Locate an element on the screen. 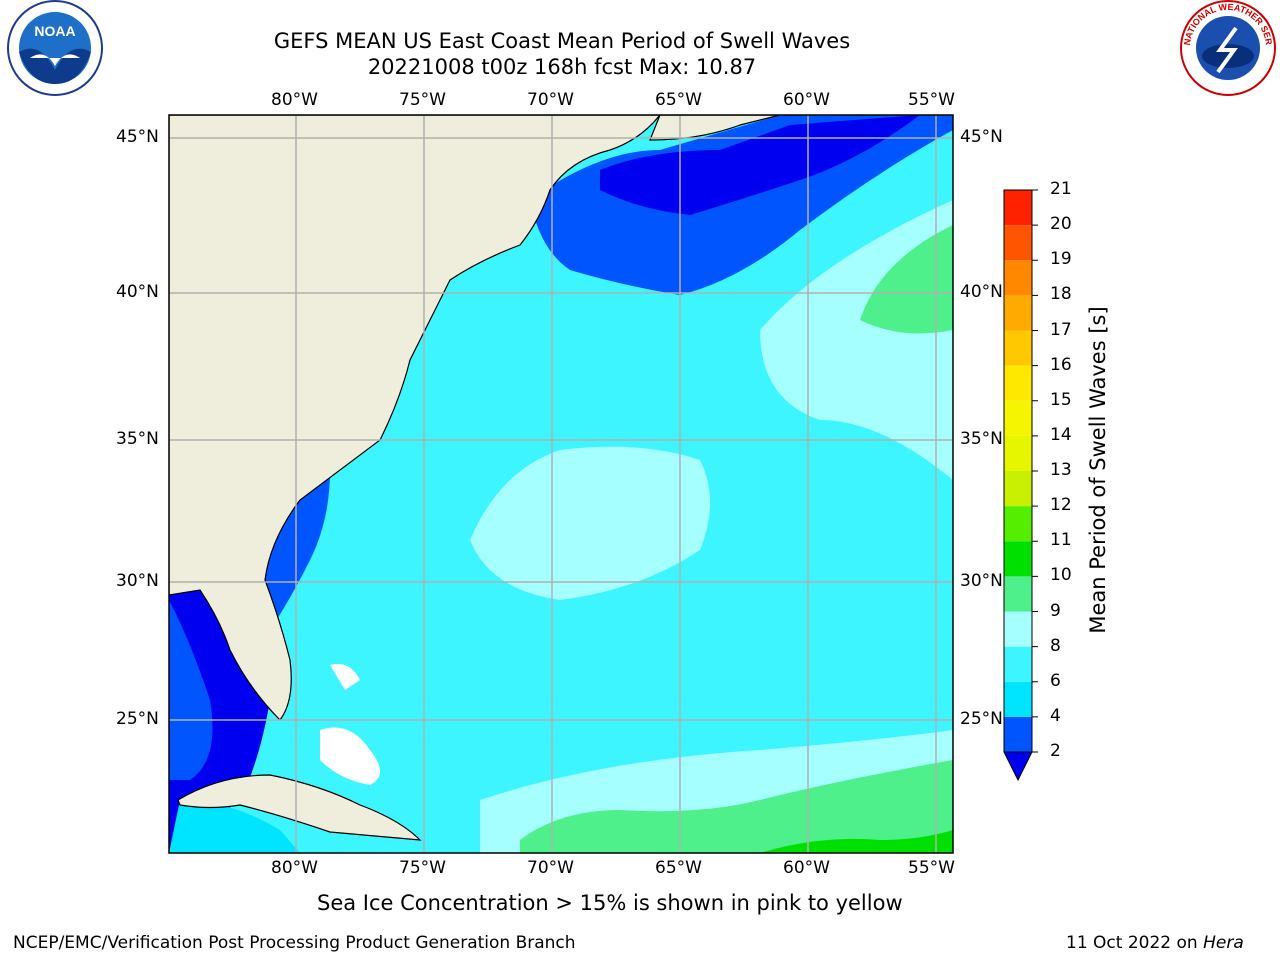  lat-label-right: 35°N is located at coordinates (981, 439).